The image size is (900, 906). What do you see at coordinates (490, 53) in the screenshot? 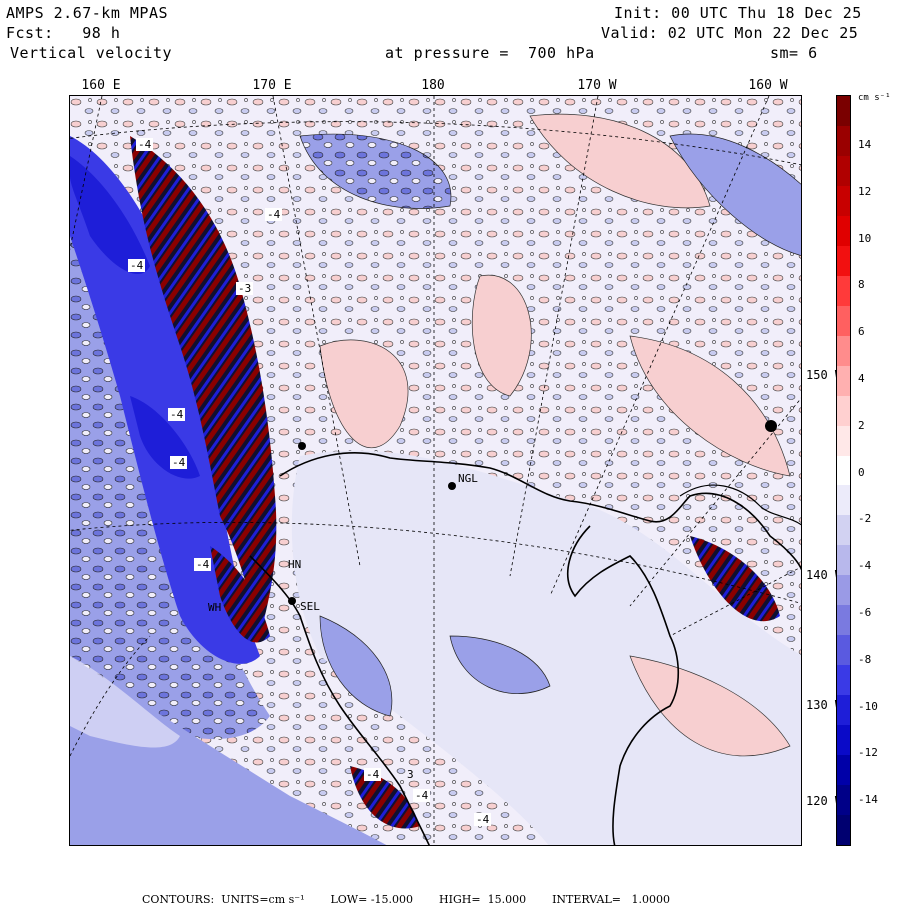
I see `pressure-level: at pressure = 700 hPa` at bounding box center [490, 53].